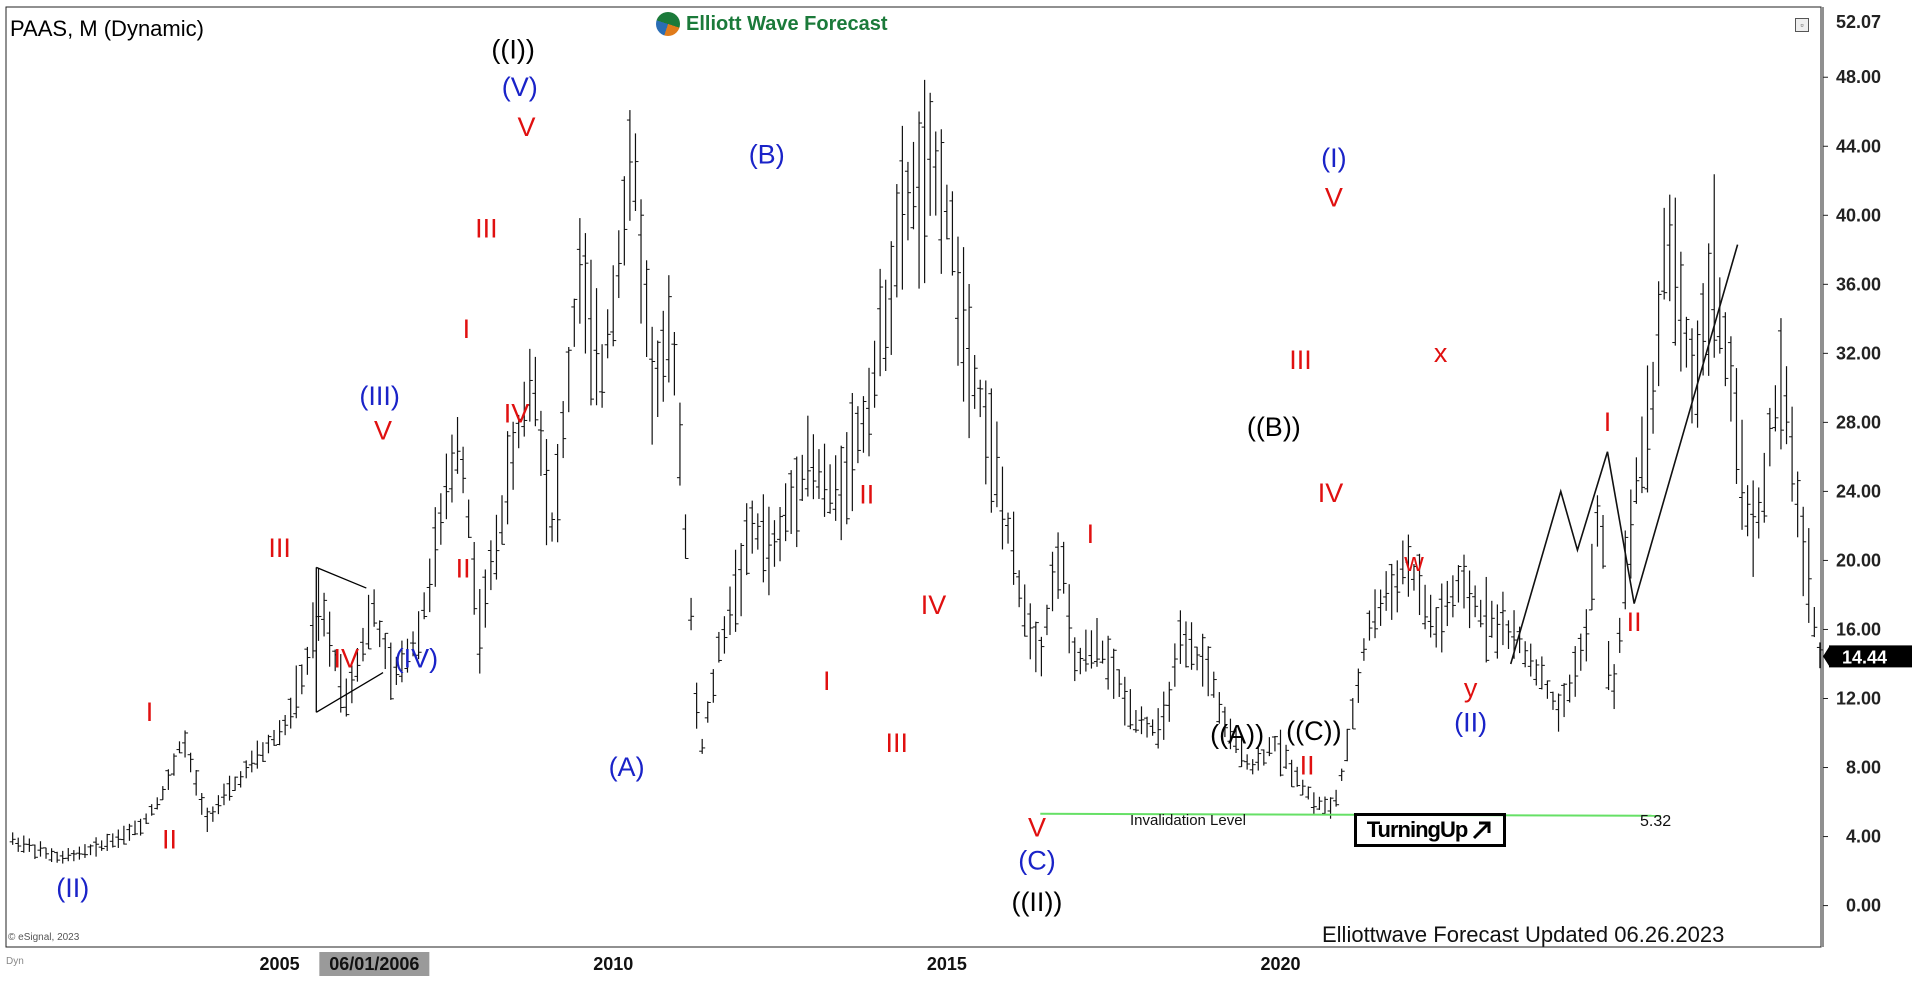 Image resolution: width=1912 pixels, height=986 pixels. What do you see at coordinates (1523, 934) in the screenshot?
I see `footer-updated: Elliottwave Forecast Updated 06.26.2023` at bounding box center [1523, 934].